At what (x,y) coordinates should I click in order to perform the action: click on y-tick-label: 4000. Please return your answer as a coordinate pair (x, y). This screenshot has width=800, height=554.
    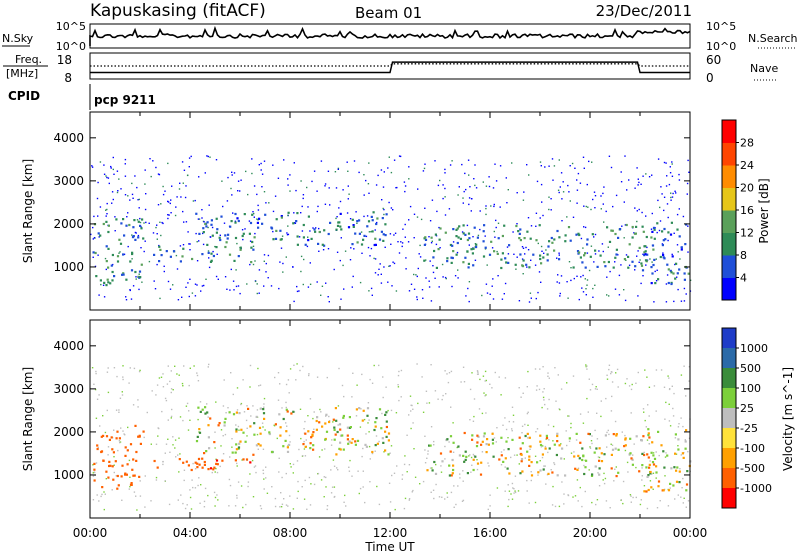
    Looking at the image, I should click on (68, 138).